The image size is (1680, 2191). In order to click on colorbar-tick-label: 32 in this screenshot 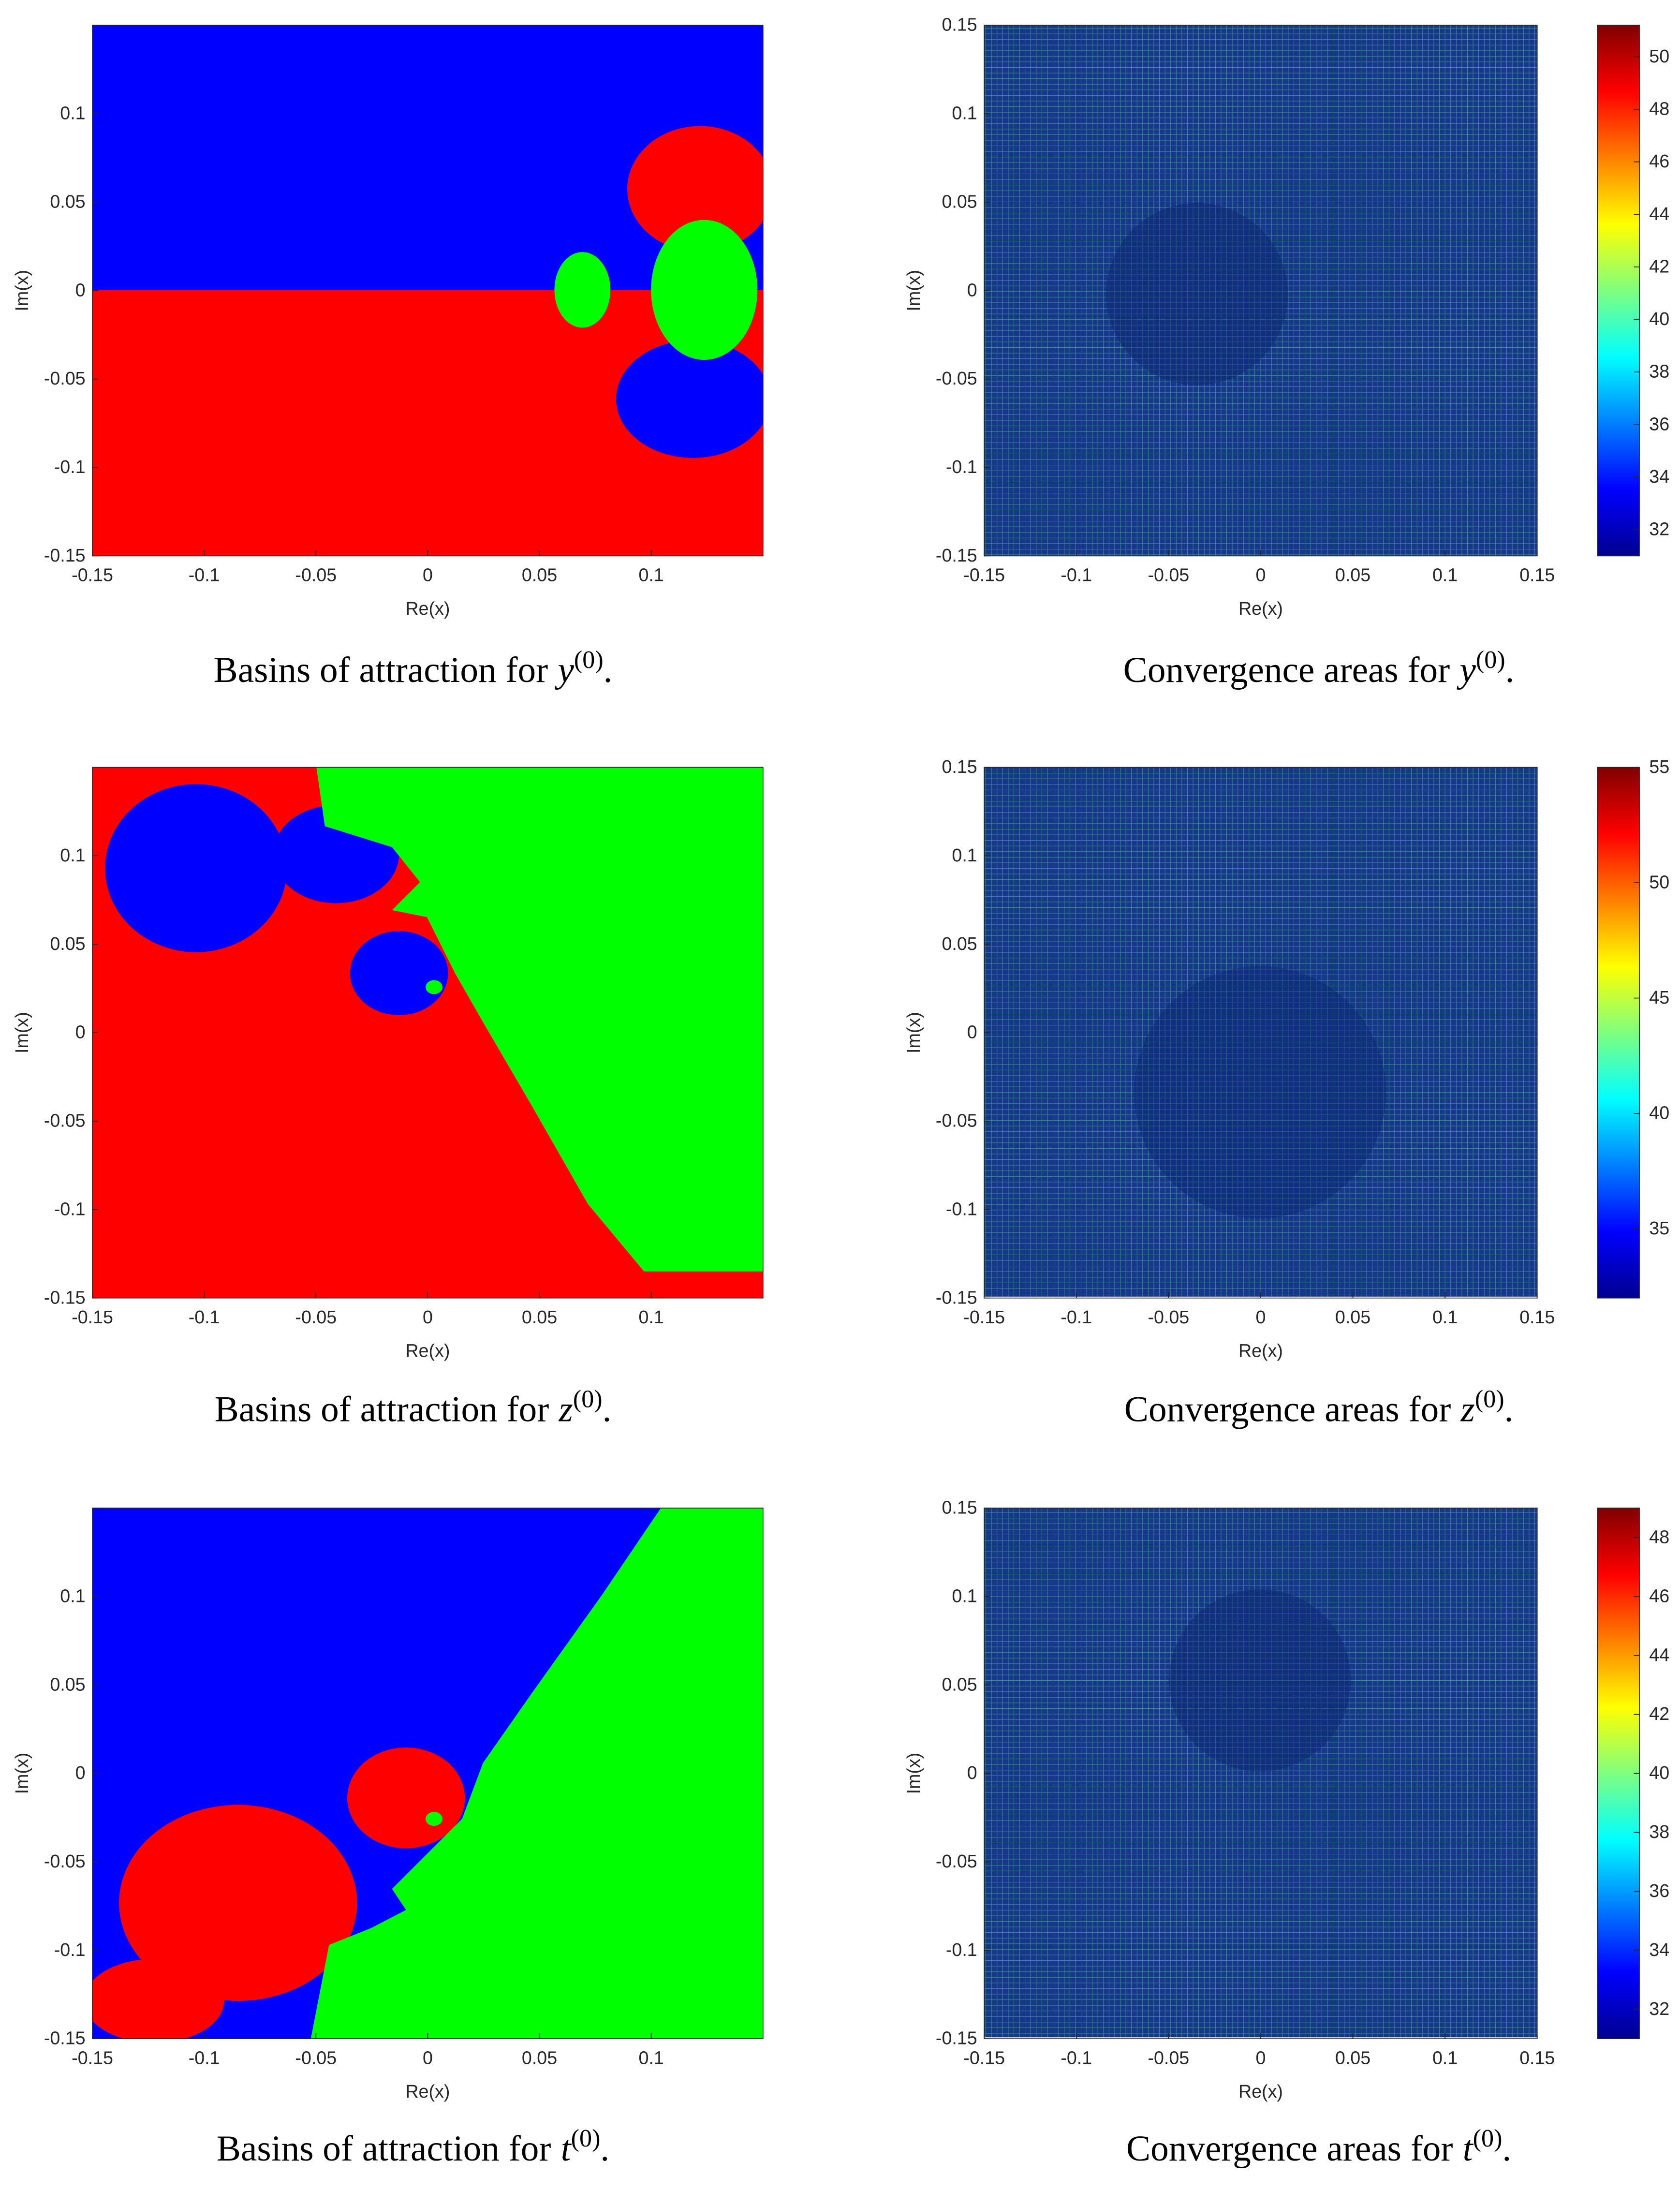, I will do `click(1659, 529)`.